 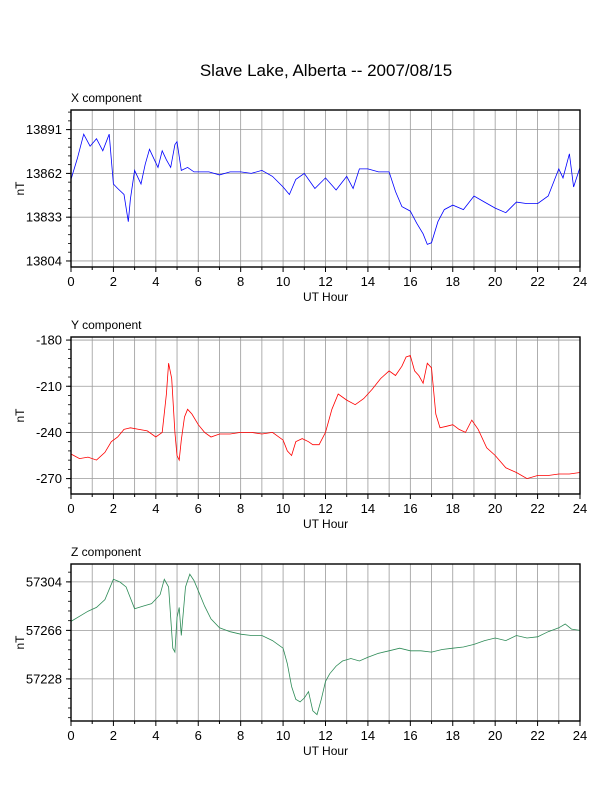 I want to click on panel-label: Y component, so click(x=106, y=325).